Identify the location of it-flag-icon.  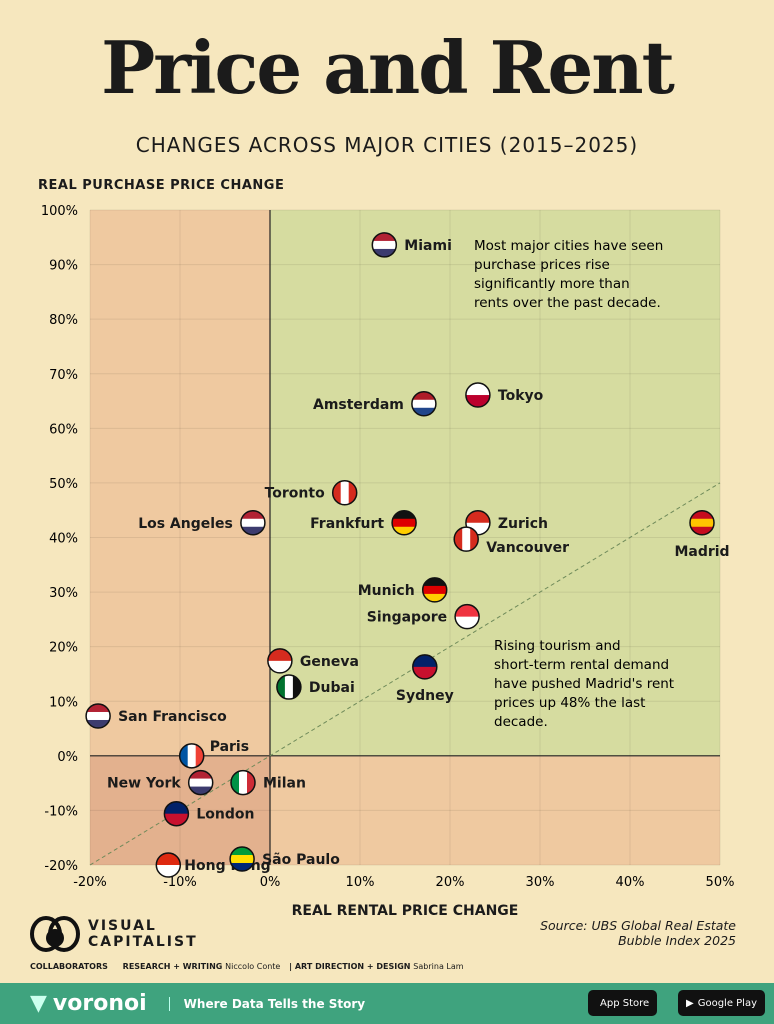
(243, 782).